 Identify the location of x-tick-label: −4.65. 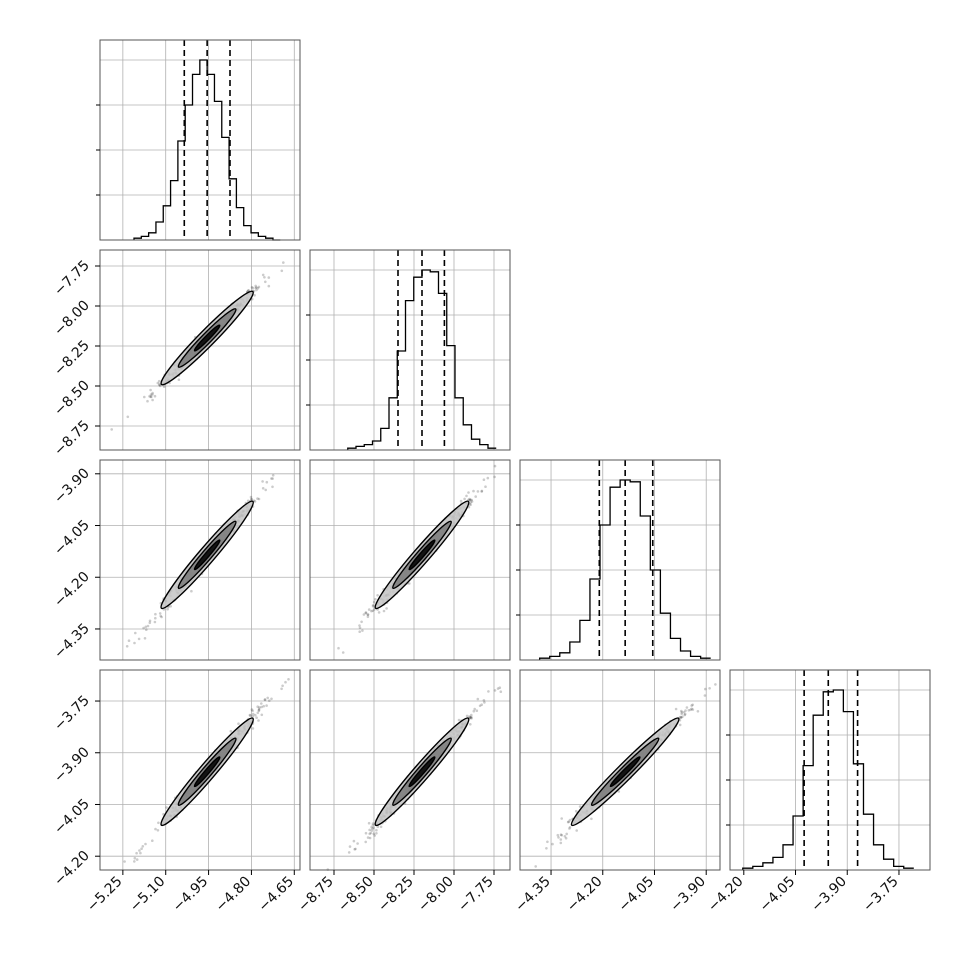
(276, 895).